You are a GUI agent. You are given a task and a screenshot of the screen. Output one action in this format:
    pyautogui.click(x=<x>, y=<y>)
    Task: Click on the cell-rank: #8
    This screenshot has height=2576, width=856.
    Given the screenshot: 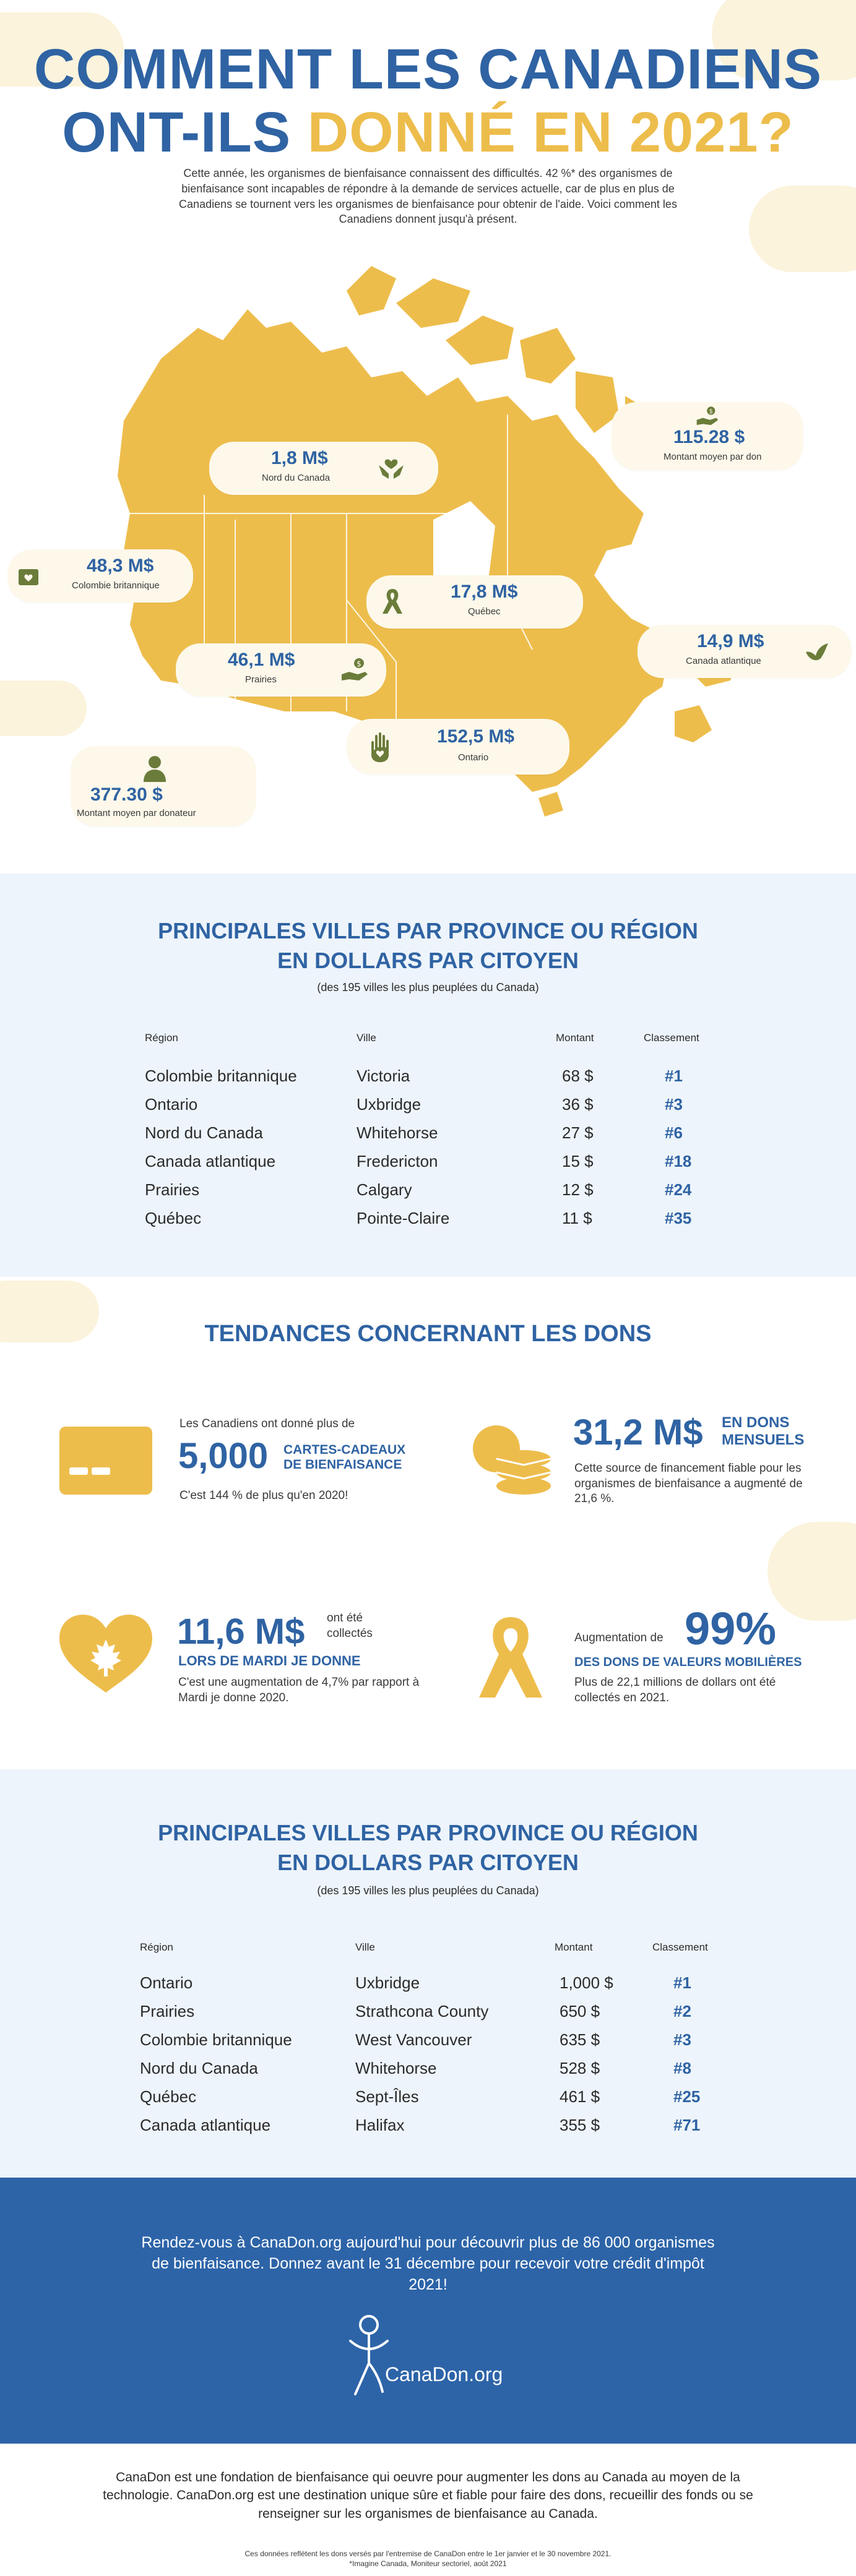 What is the action you would take?
    pyautogui.click(x=682, y=2068)
    